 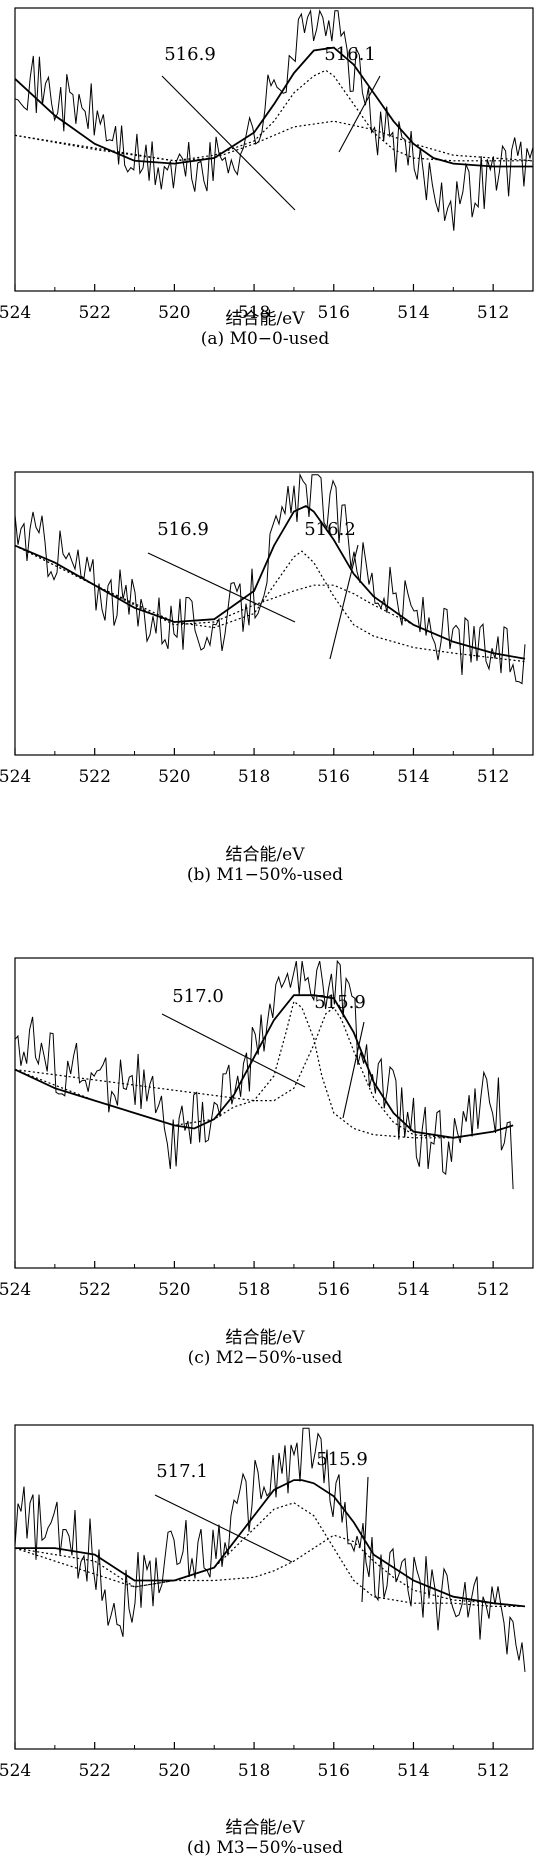 What do you see at coordinates (265, 339) in the screenshot?
I see `panel-caption: (a) M0−0-used` at bounding box center [265, 339].